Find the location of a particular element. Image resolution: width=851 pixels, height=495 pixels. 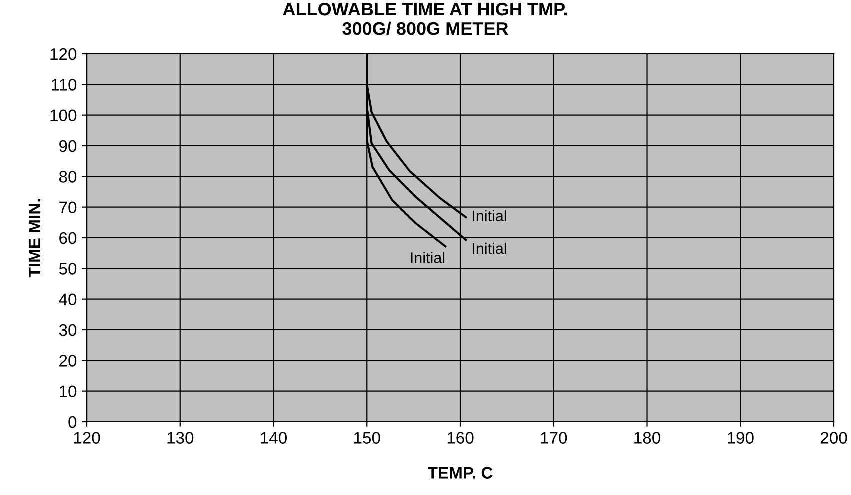

y-tick-label: 120 is located at coordinates (63, 54).